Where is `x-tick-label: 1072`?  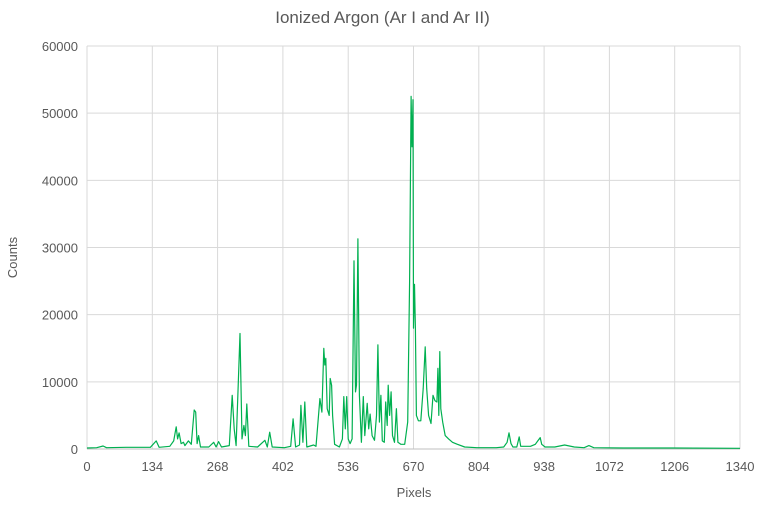
x-tick-label: 1072 is located at coordinates (609, 466).